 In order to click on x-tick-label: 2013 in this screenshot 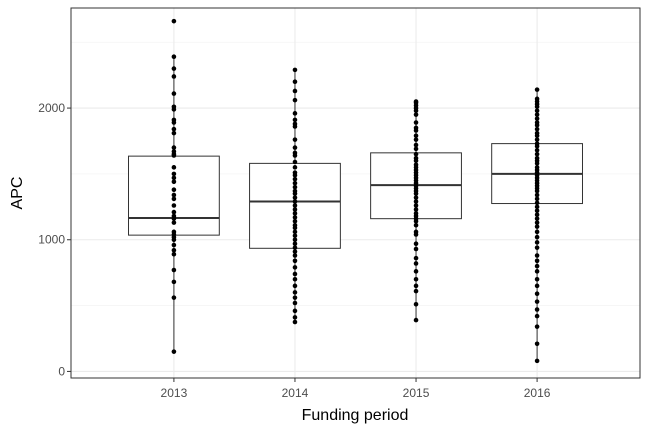, I will do `click(174, 393)`.